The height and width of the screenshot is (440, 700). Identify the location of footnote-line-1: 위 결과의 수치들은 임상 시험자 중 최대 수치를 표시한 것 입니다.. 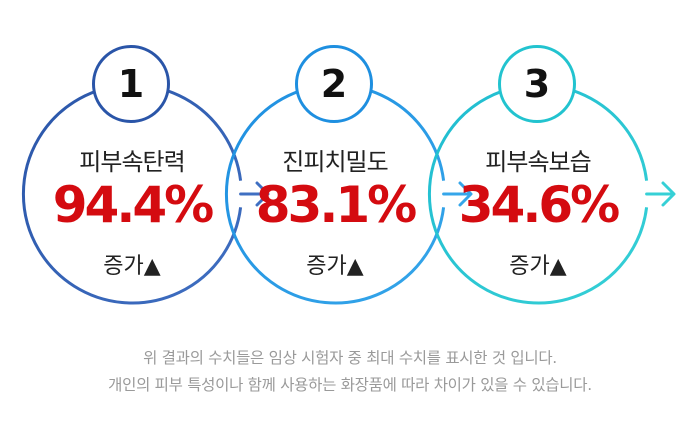
(350, 358).